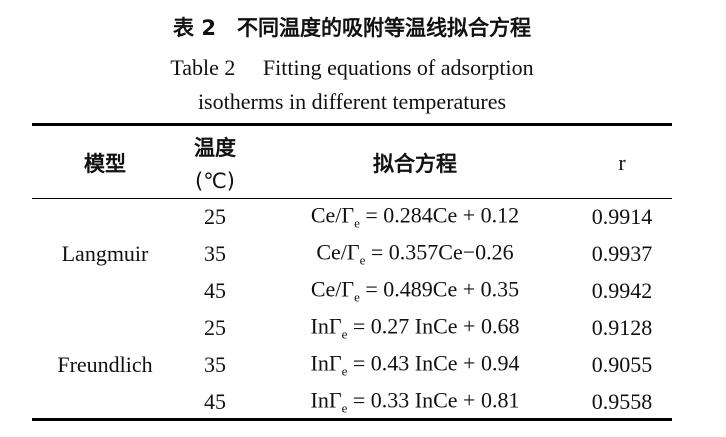  Describe the element at coordinates (622, 253) in the screenshot. I see `r-cell: 0.9937` at that location.